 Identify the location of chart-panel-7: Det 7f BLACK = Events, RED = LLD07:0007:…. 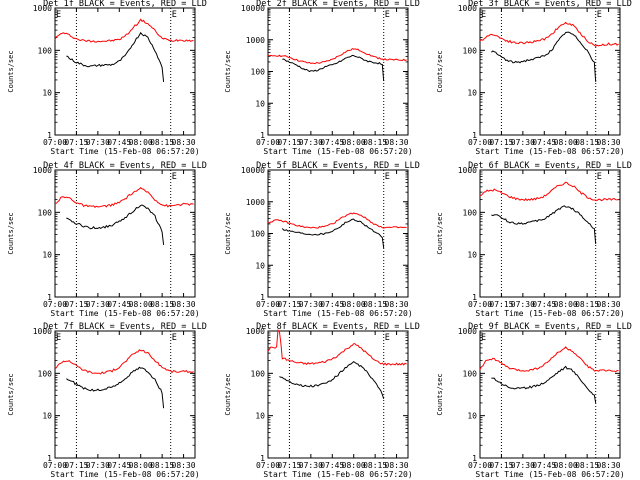
(107, 400).